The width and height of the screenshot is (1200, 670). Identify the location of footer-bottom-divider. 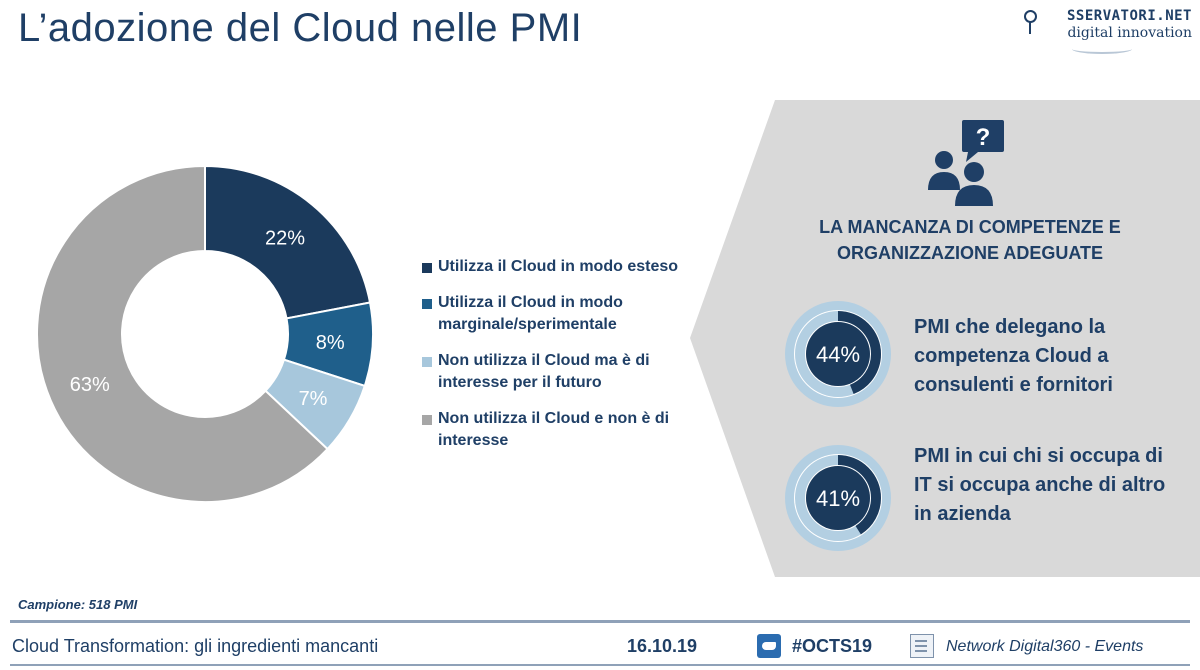
(600, 665).